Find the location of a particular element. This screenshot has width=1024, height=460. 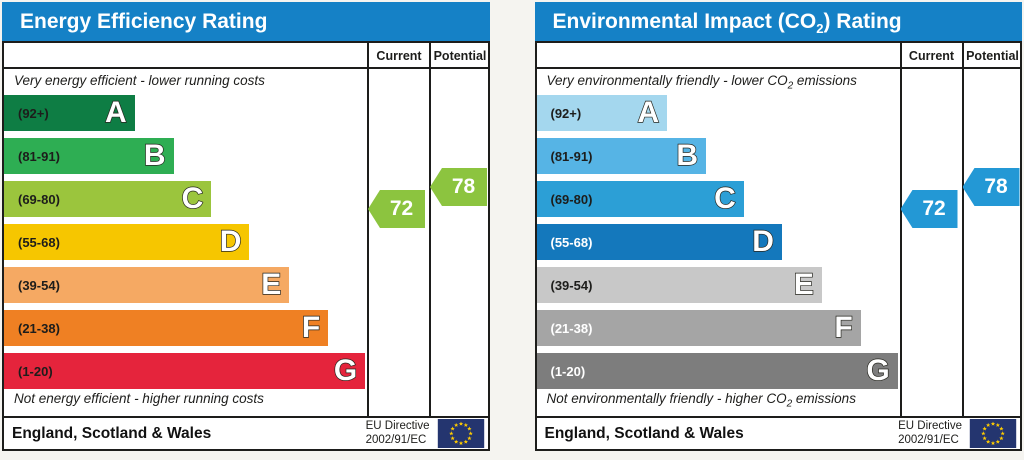

panel-title-sub: 2 is located at coordinates (820, 29).